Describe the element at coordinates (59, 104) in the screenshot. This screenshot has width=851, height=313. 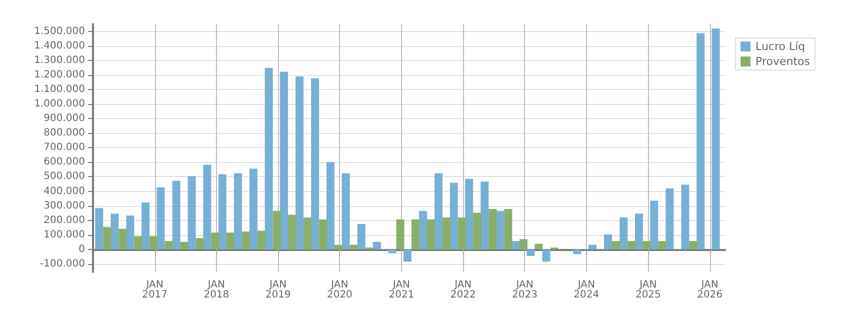
I see `y-tick-label: 1.000.000` at that location.